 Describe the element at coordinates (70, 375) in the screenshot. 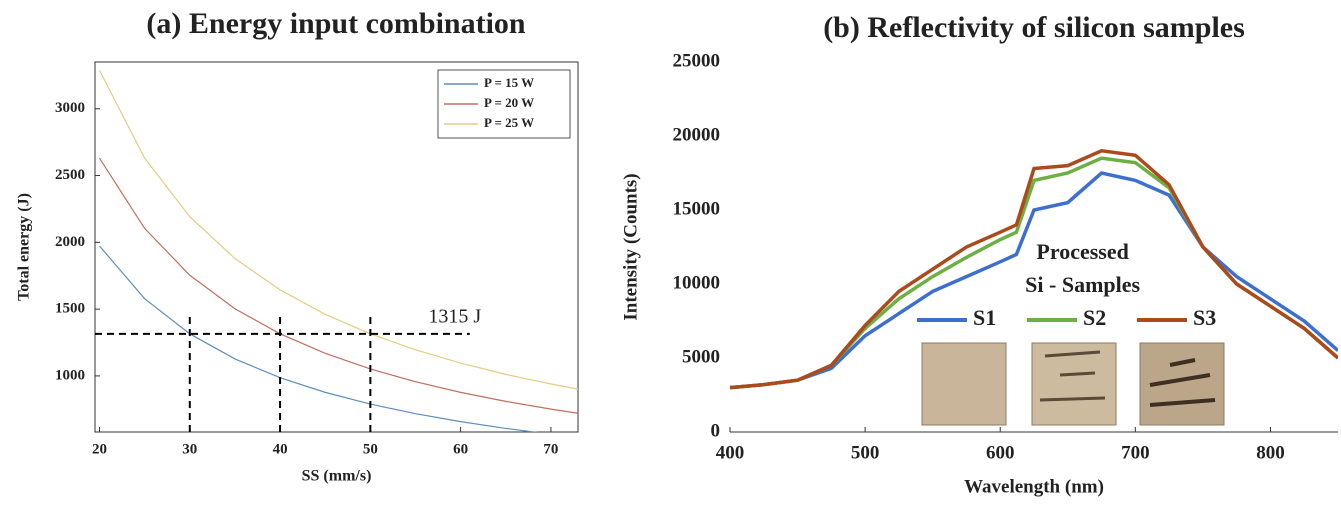

I see `y-tick-label: 1000` at that location.